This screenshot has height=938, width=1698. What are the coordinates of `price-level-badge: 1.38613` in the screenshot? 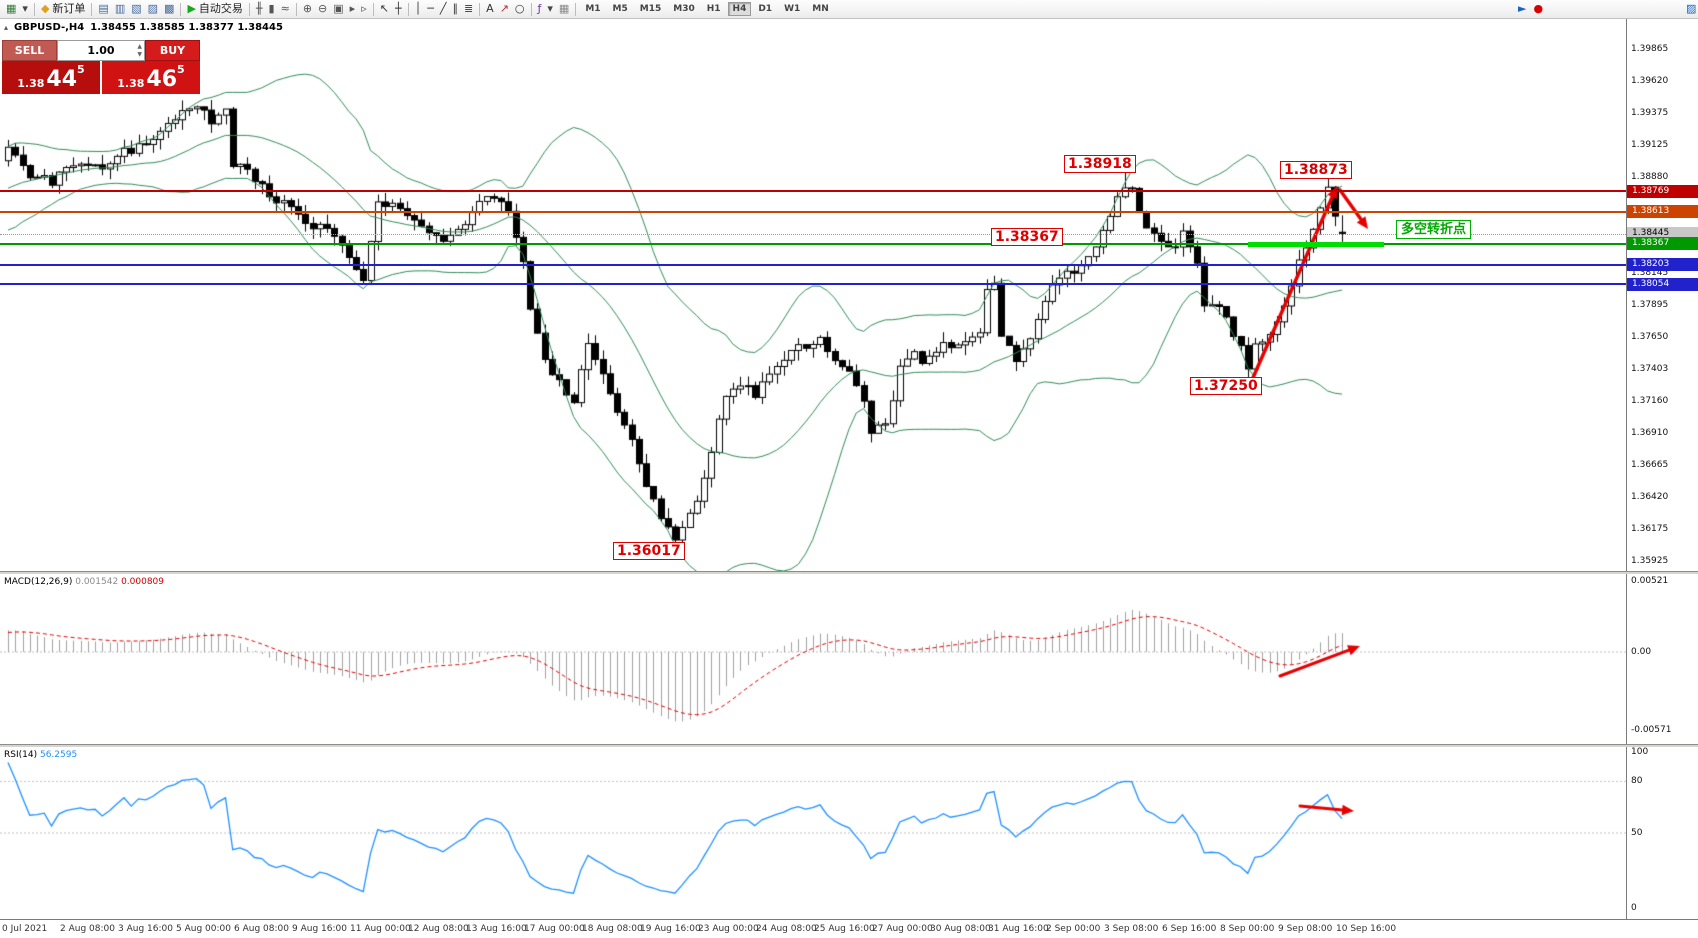 It's located at (1662, 212).